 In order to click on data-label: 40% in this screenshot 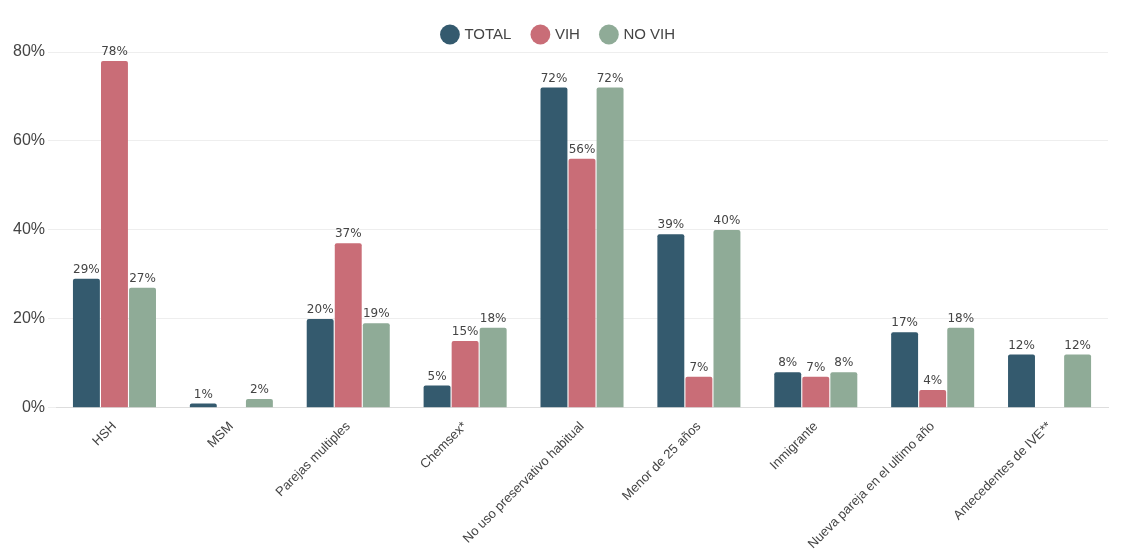, I will do `click(727, 220)`.